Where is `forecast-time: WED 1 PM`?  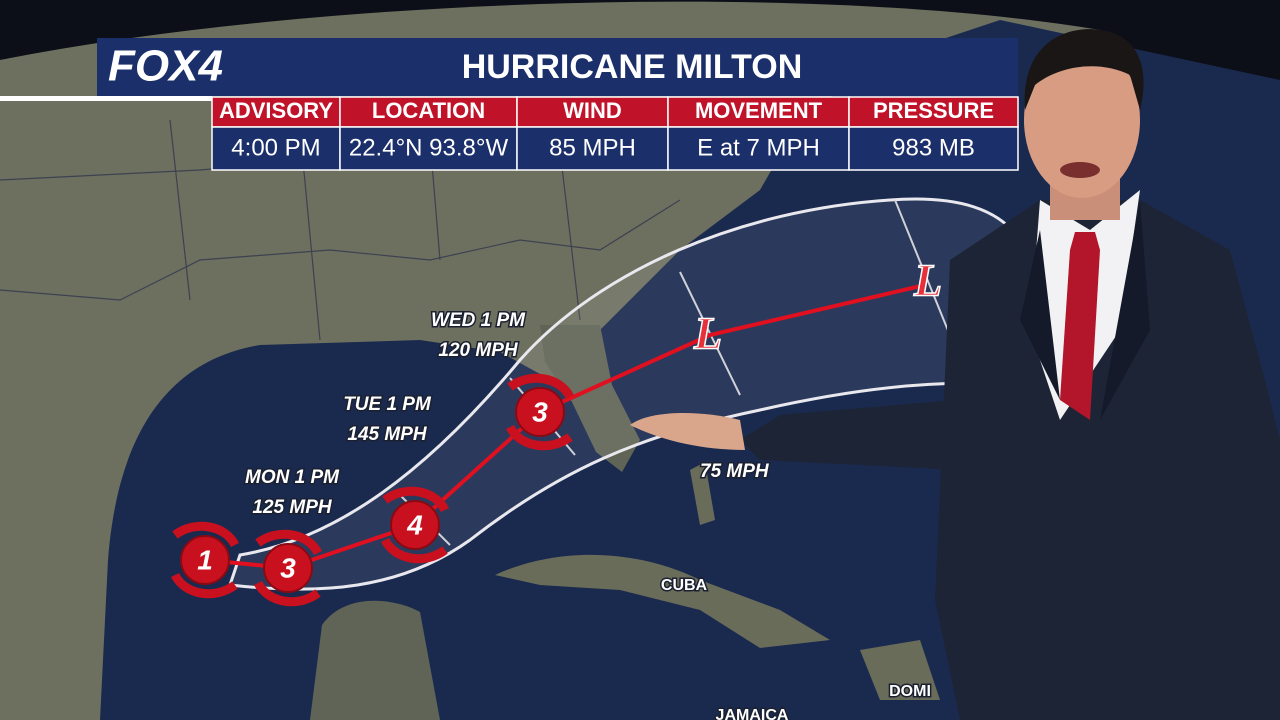
forecast-time: WED 1 PM is located at coordinates (478, 320).